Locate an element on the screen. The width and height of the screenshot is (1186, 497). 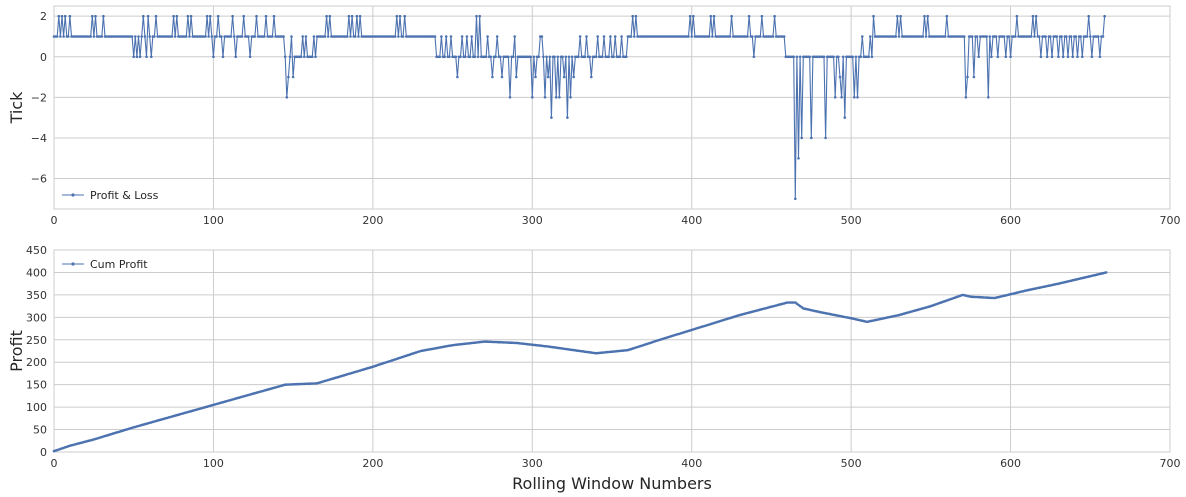
legend-label: Profit & Loss is located at coordinates (124, 195).